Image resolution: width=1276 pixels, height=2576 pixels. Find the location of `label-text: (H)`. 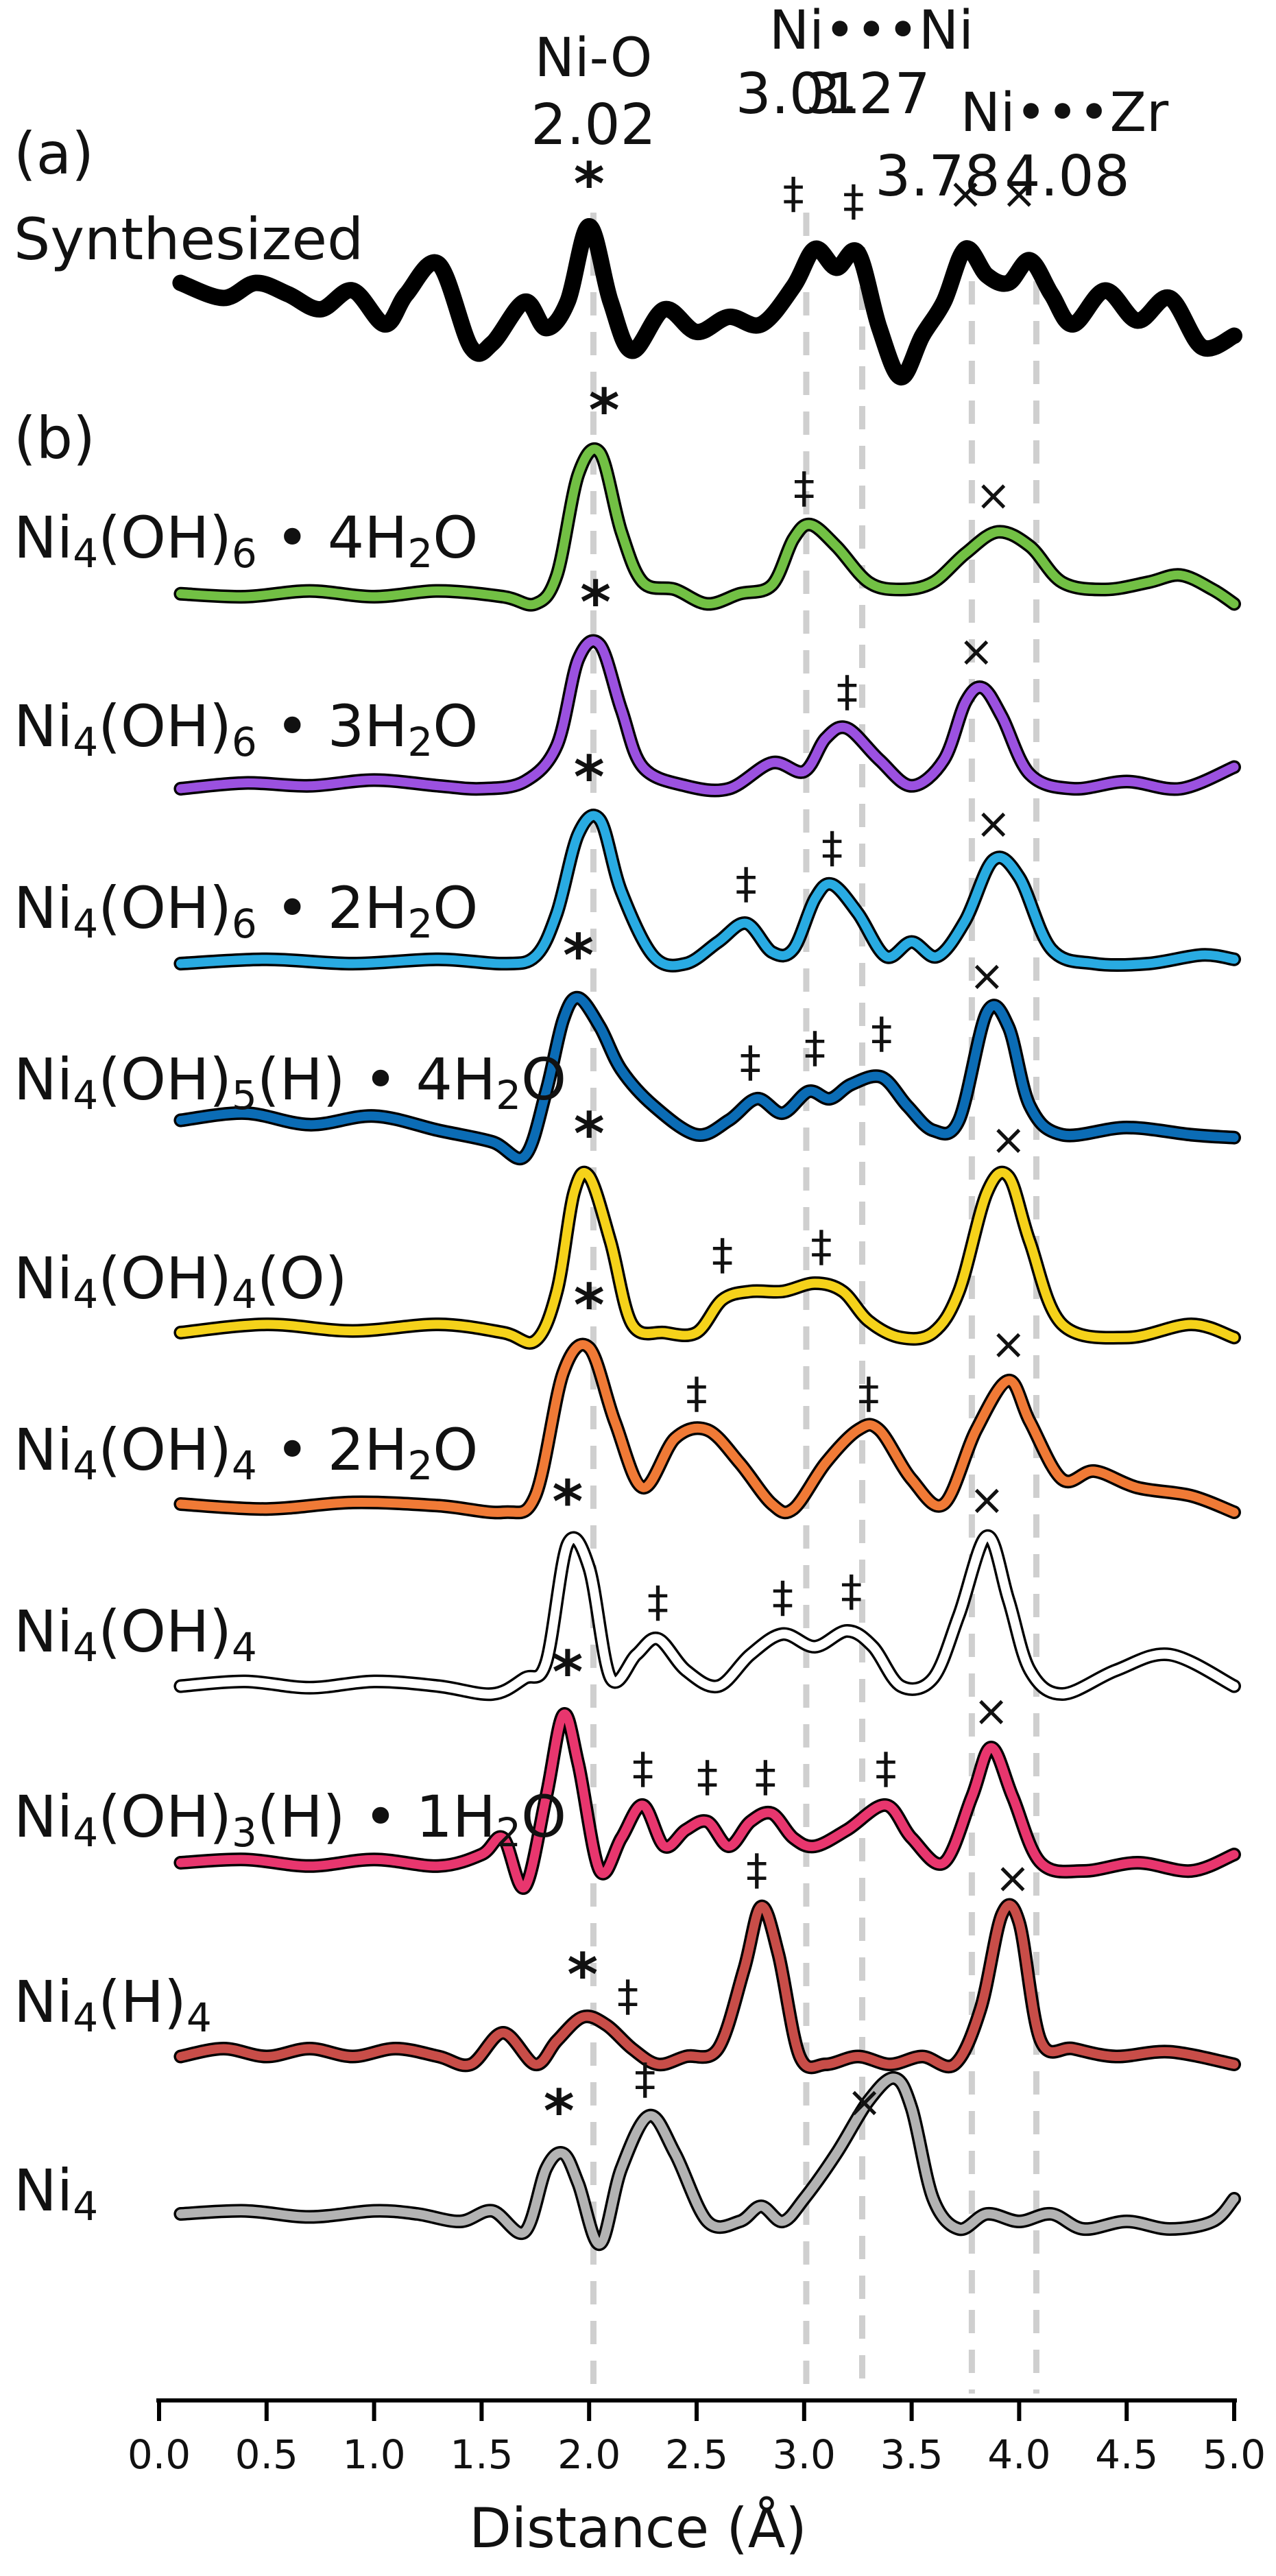

label-text: (H) is located at coordinates (142, 2002).